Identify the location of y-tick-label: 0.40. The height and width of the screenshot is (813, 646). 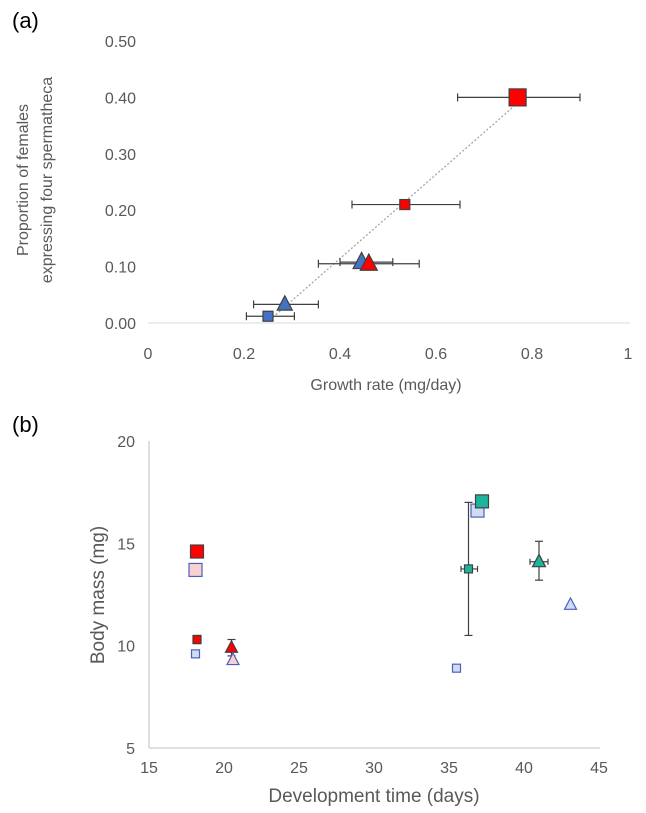
(120, 98).